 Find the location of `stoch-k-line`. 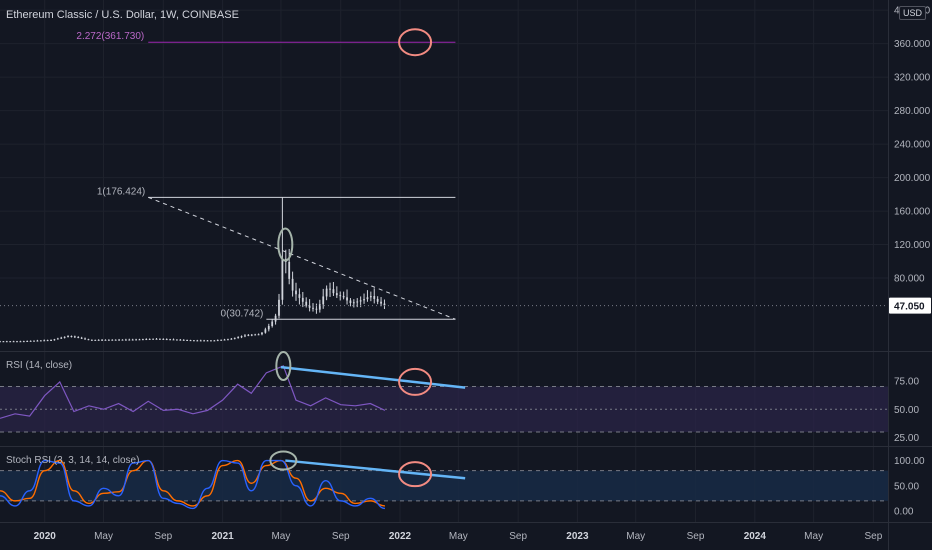

stoch-k-line is located at coordinates (193, 484).